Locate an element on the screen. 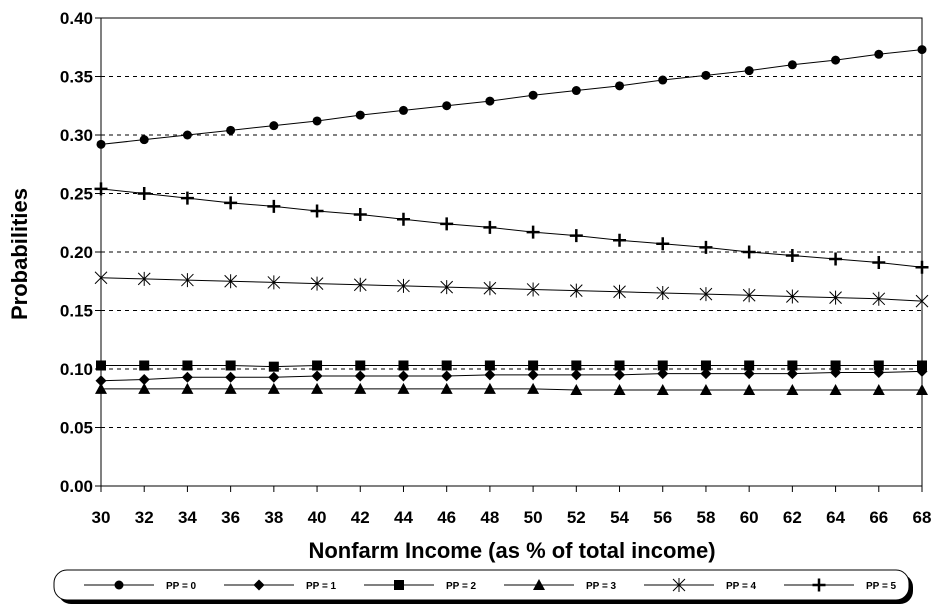 Image resolution: width=936 pixels, height=607 pixels. legend: PP = 0 PP = 1 PP = 2 PP = 3 PP = 4 PP = 5 is located at coordinates (483, 586).